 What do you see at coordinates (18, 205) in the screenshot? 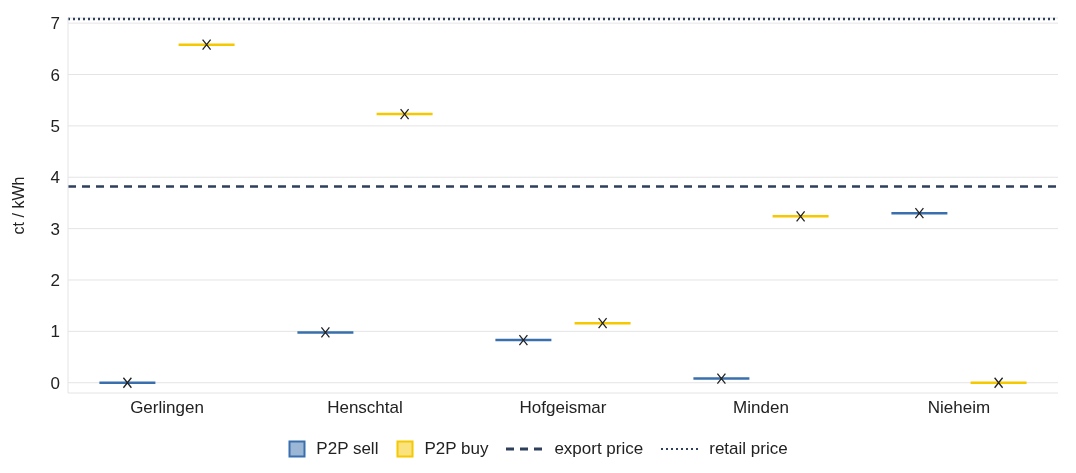
I see `y-axis-title: ct / kWh` at bounding box center [18, 205].